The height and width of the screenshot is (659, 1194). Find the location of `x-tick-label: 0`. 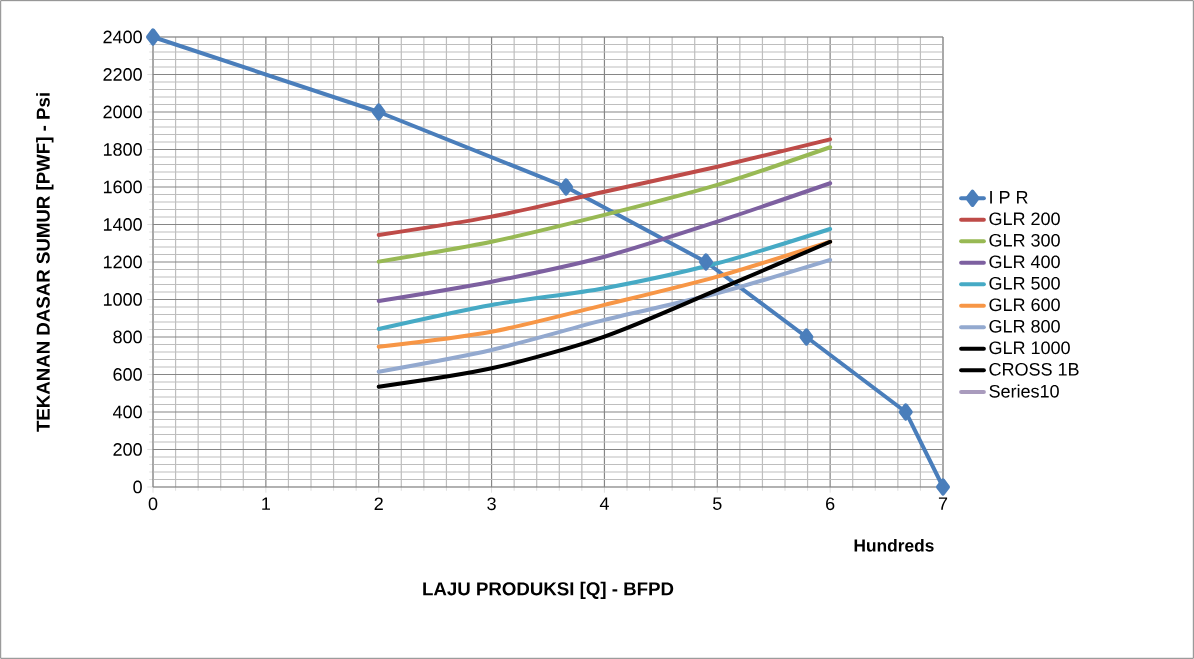

x-tick-label: 0 is located at coordinates (153, 504).